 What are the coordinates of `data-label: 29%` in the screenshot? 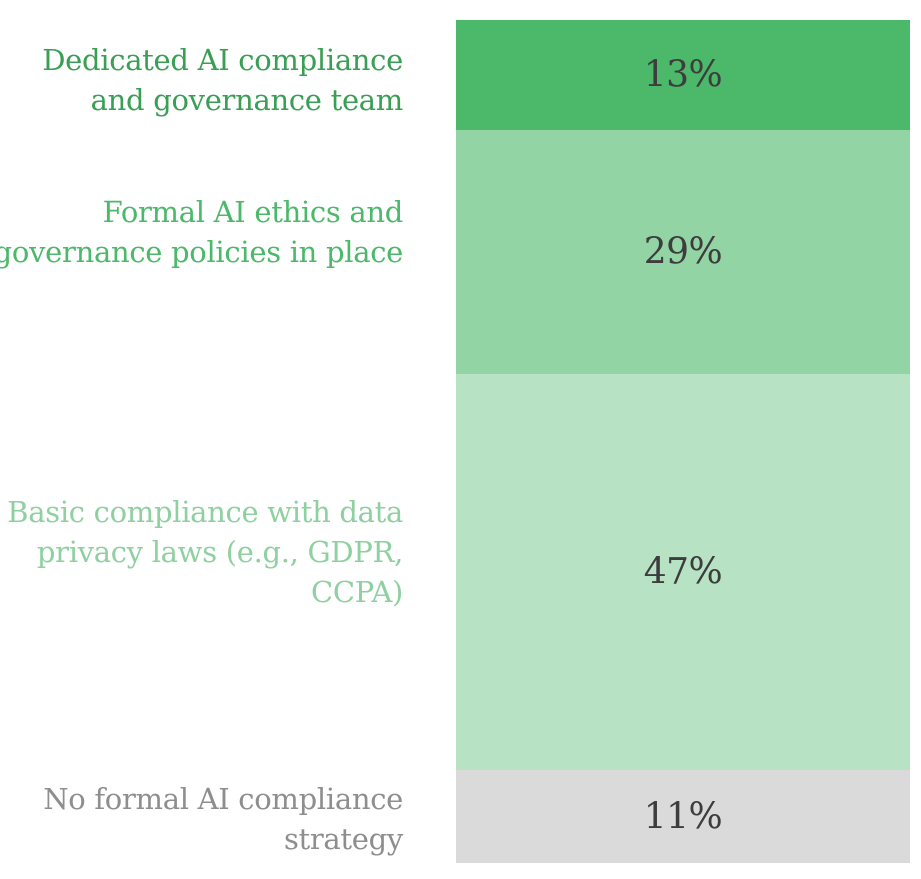 It's located at (683, 252).